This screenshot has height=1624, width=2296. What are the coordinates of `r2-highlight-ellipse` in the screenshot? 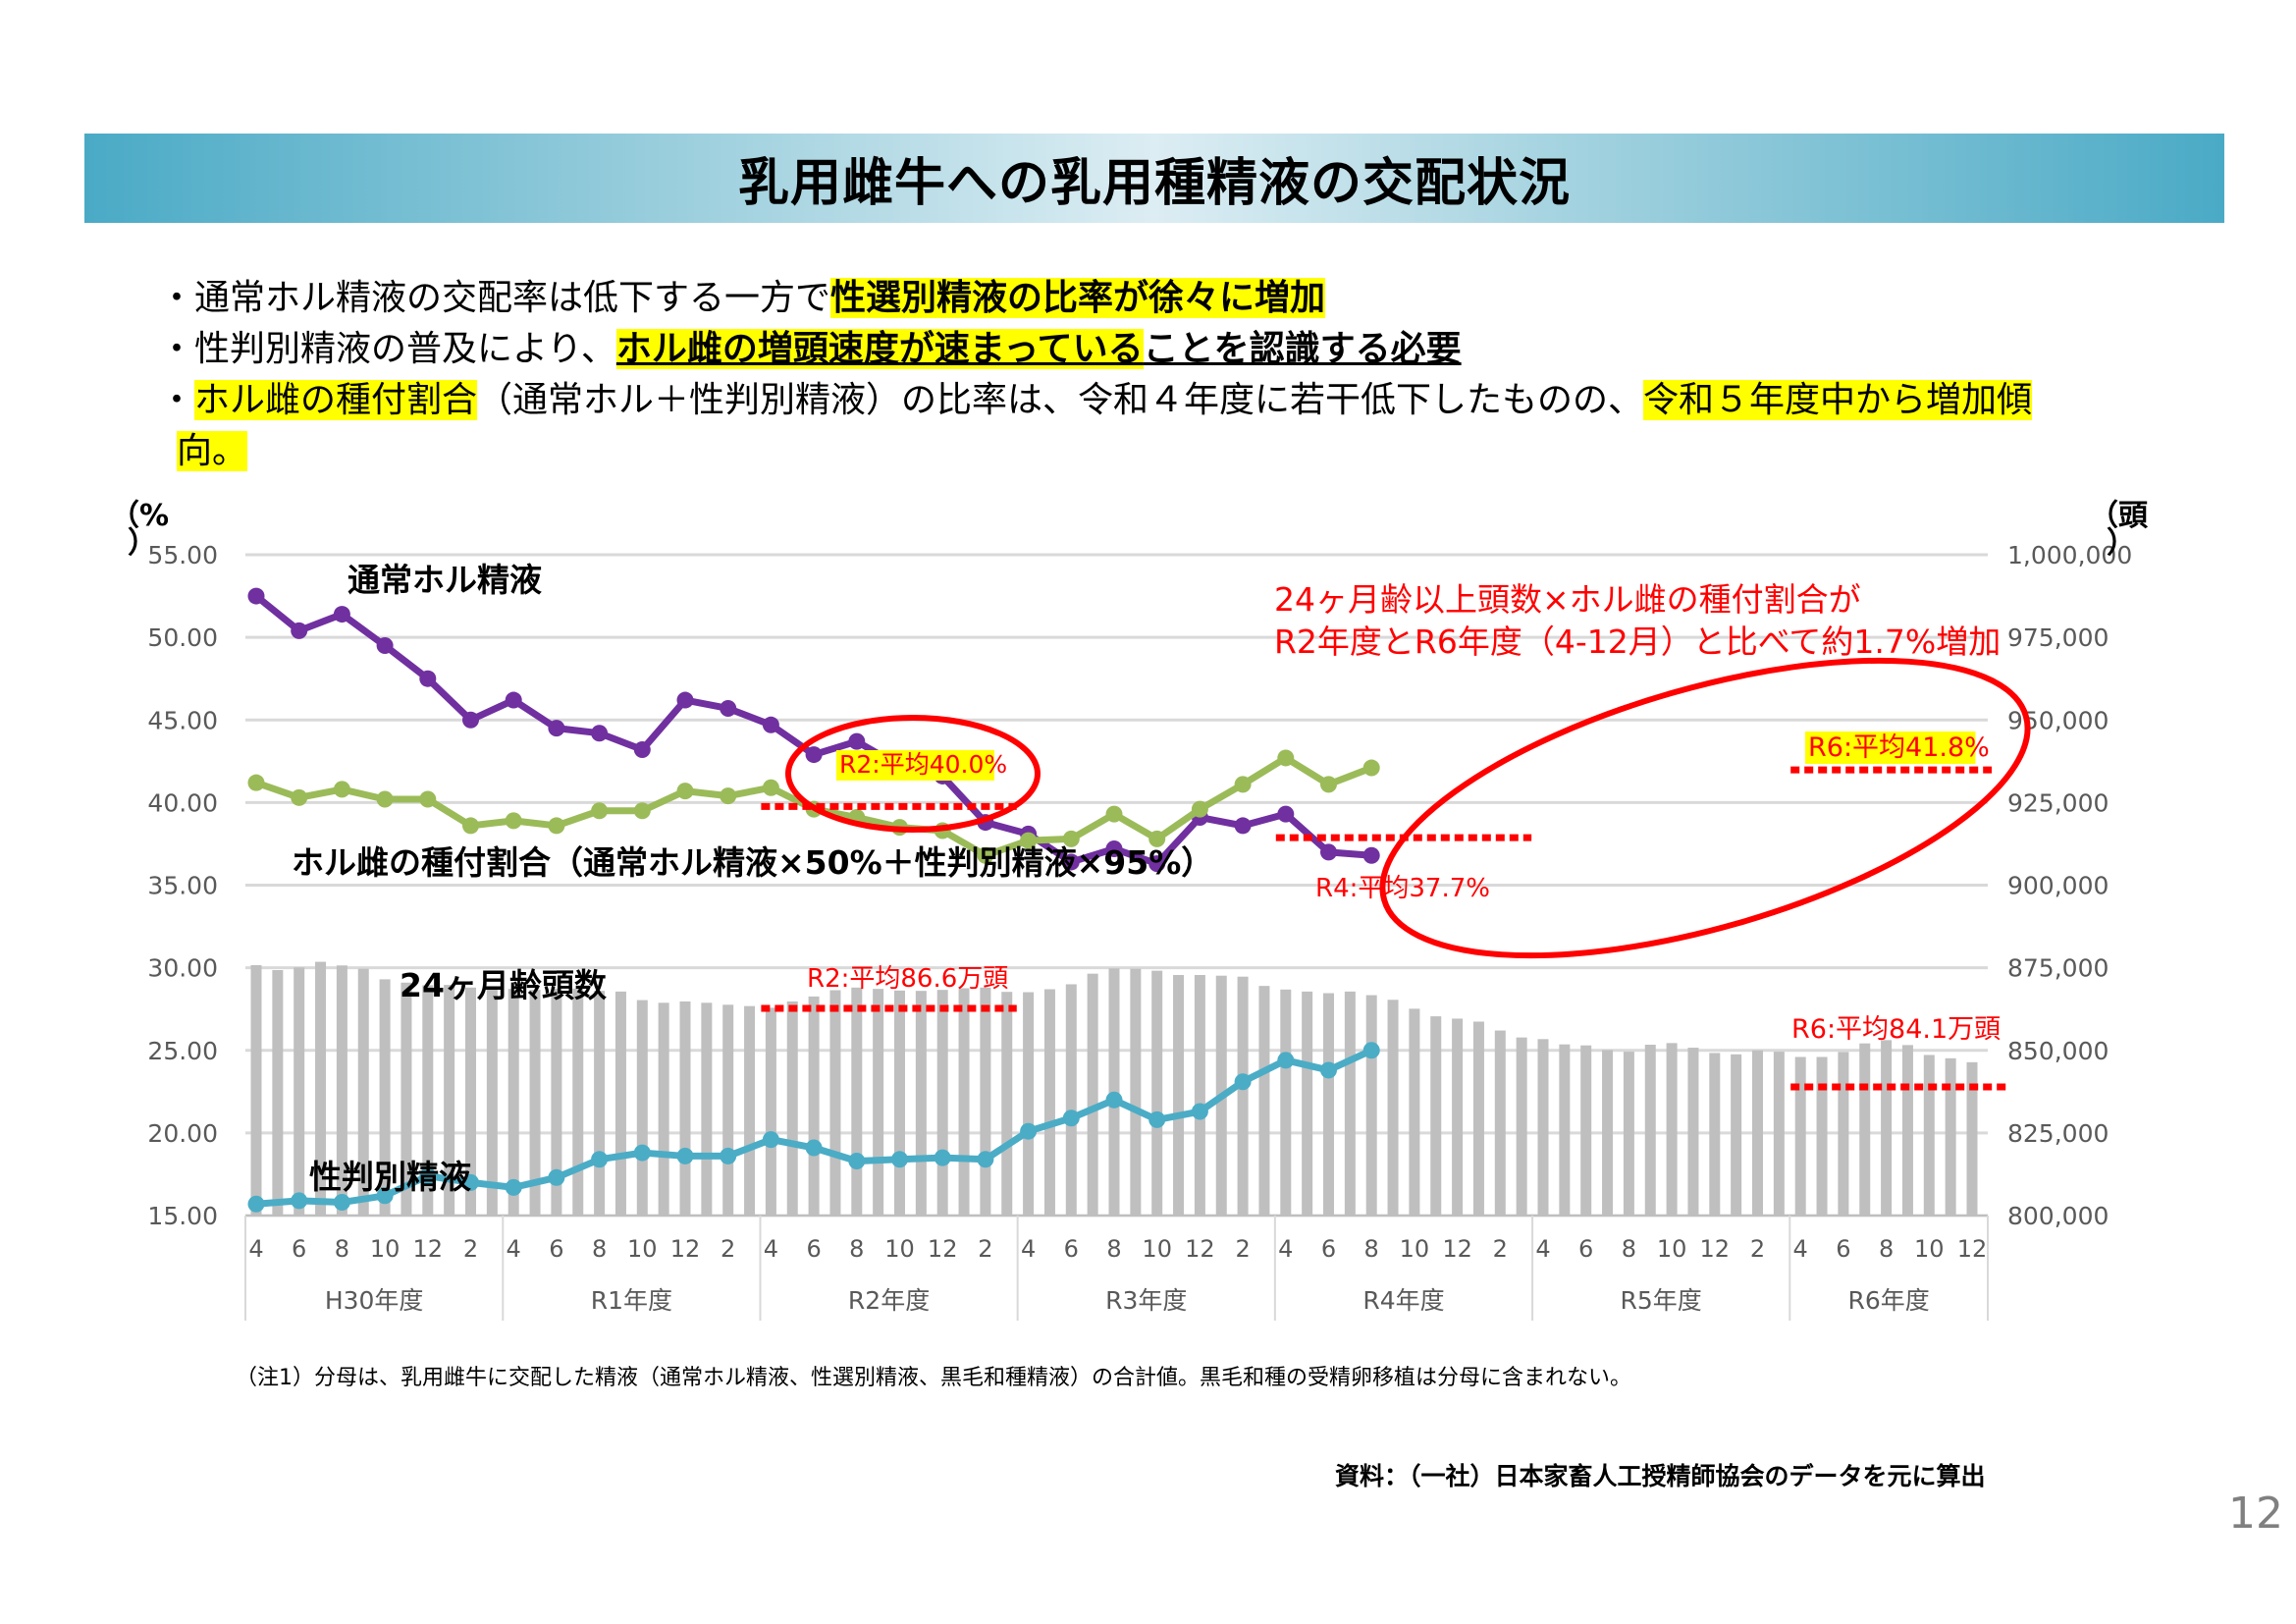 It's located at (913, 774).